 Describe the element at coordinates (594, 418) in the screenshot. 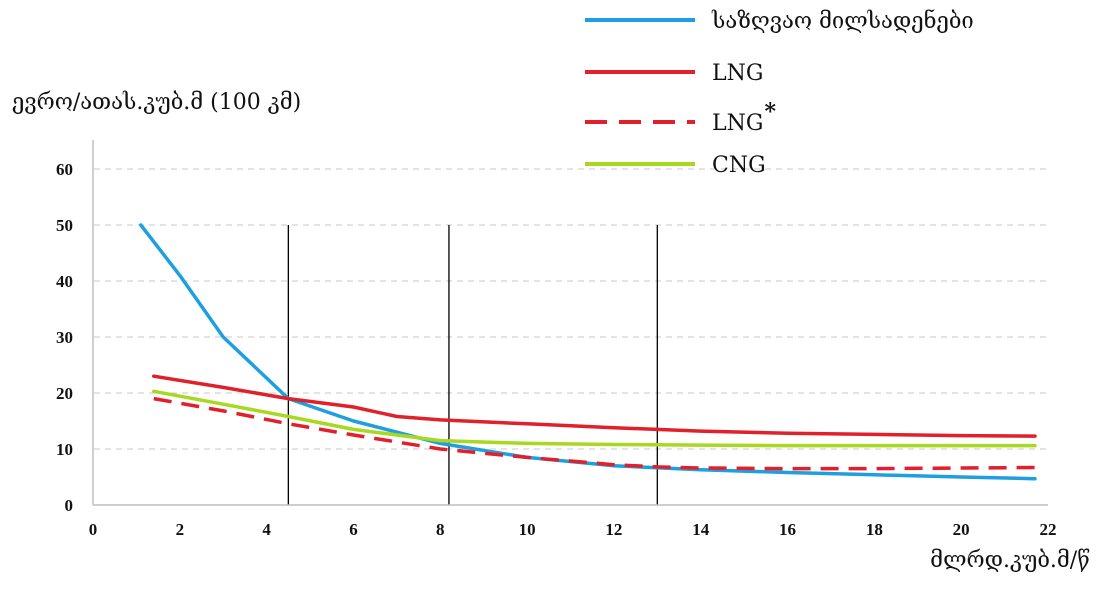

I see `series-line-cng` at that location.